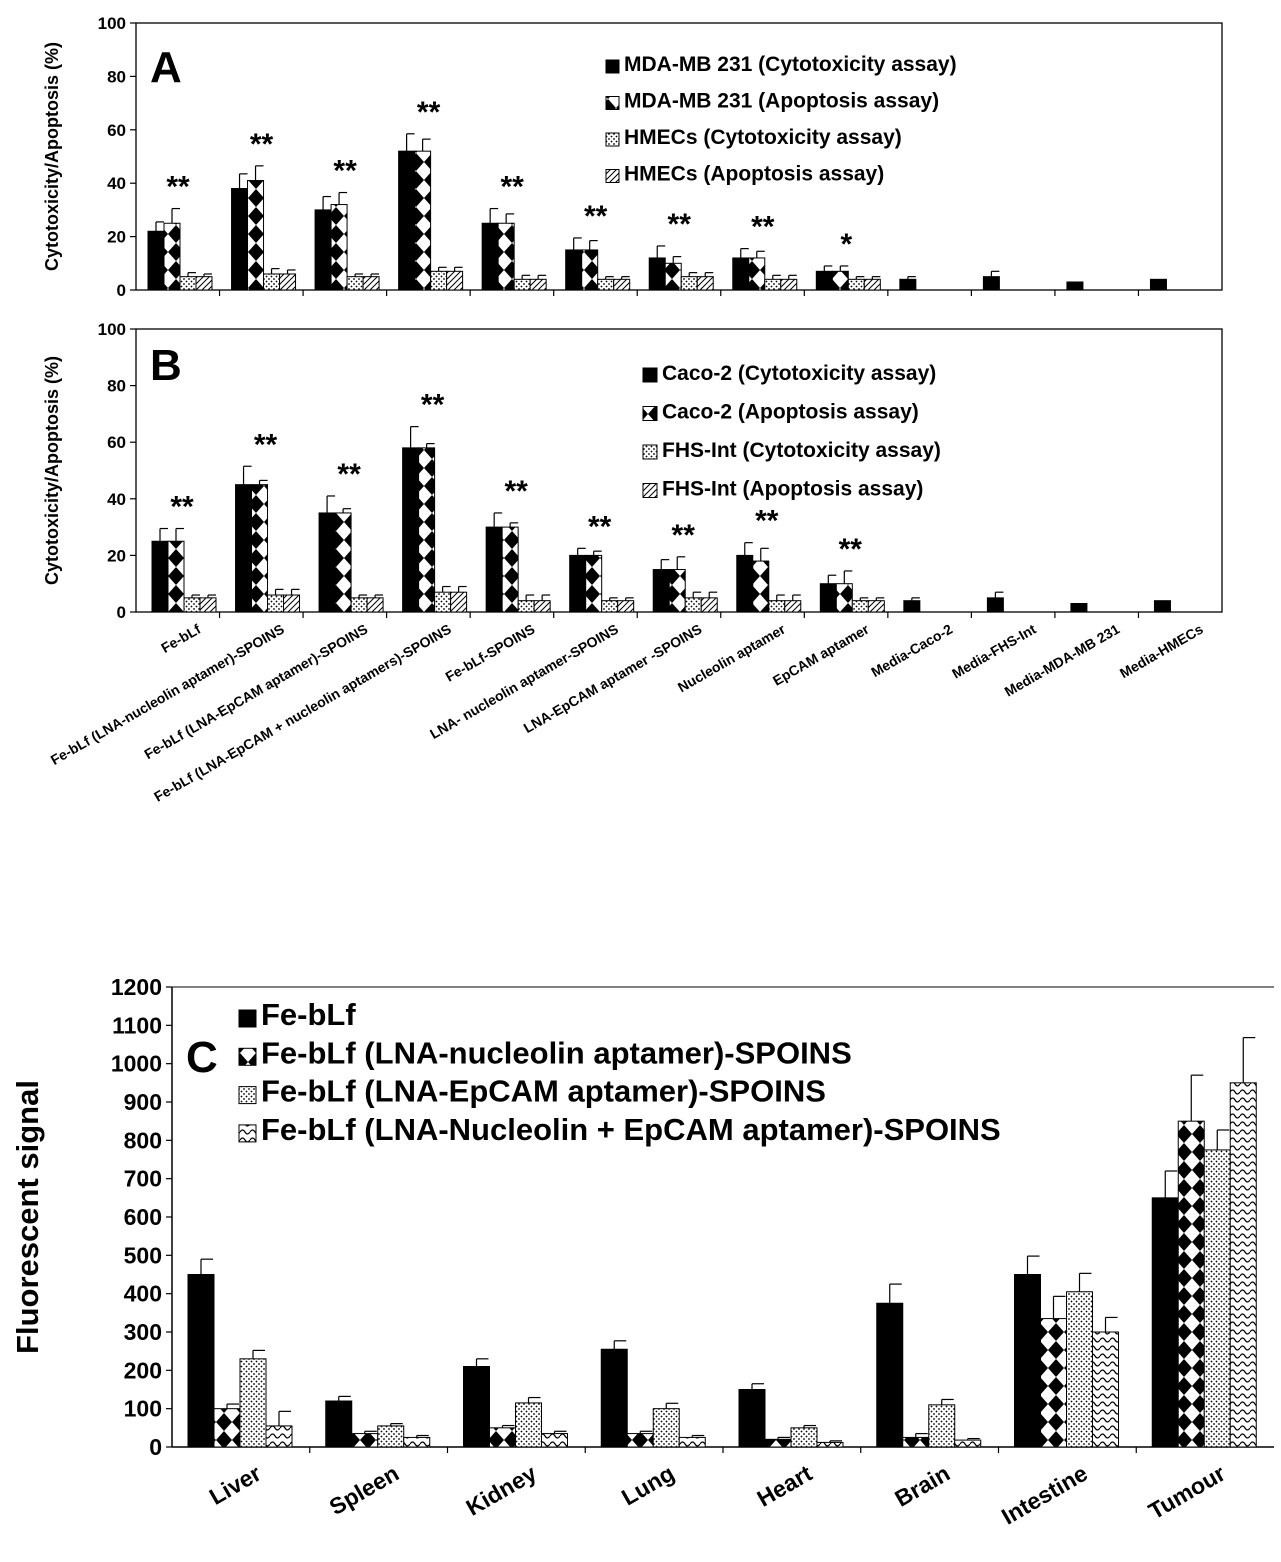 Image resolution: width=1281 pixels, height=1562 pixels. I want to click on panel-letter: A, so click(166, 67).